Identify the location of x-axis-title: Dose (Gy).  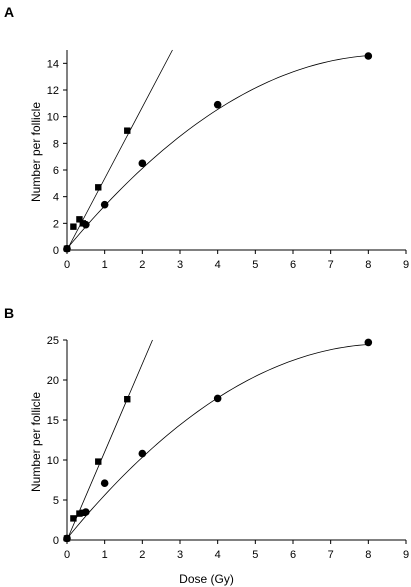
(206, 579).